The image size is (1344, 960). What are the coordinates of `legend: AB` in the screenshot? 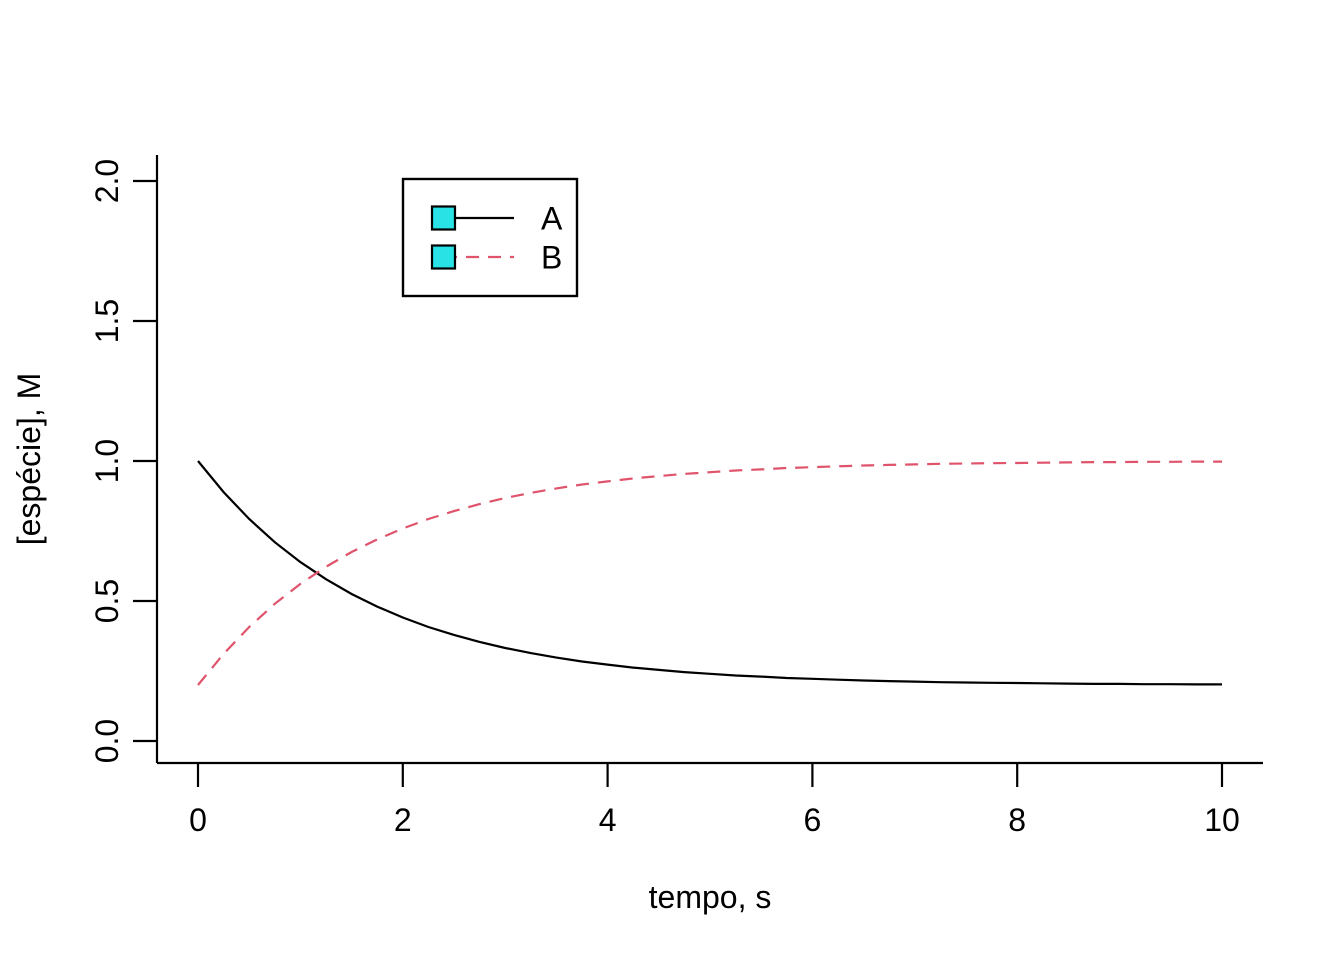 It's located at (490, 237).